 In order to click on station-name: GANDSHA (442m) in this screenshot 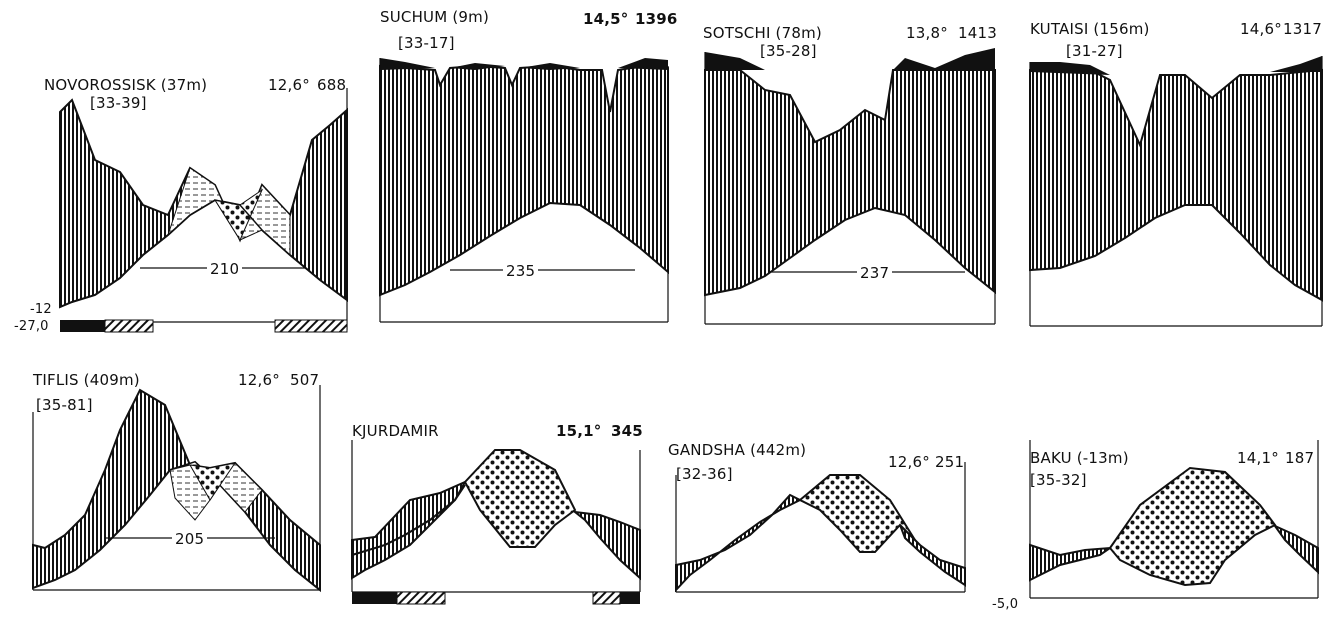, I will do `click(737, 450)`.